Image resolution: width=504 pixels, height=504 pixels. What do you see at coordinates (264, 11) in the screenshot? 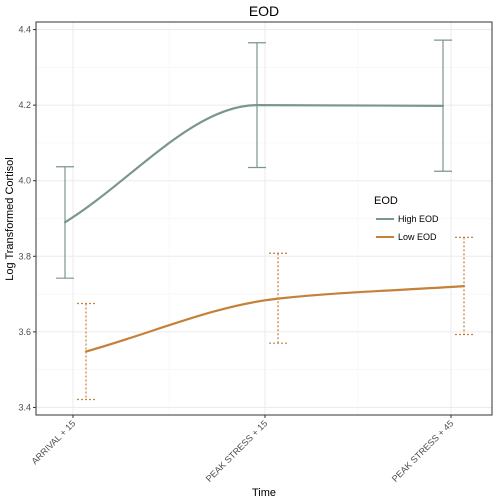
I see `chart-title: EOD` at bounding box center [264, 11].